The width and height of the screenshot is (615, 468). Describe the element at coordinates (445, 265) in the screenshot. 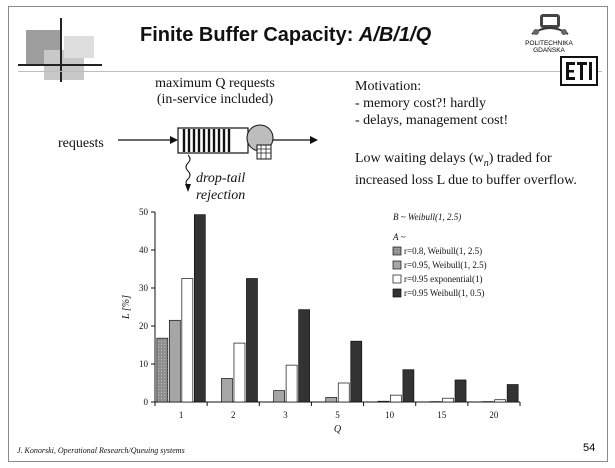

I see `legend-entry: r=0.95, Weibull(1, 2.5)` at that location.